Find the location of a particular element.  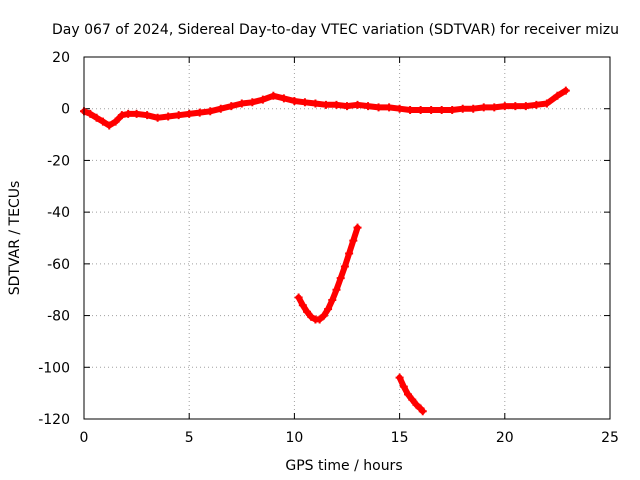

y-tick-label: -60 is located at coordinates (58, 265).